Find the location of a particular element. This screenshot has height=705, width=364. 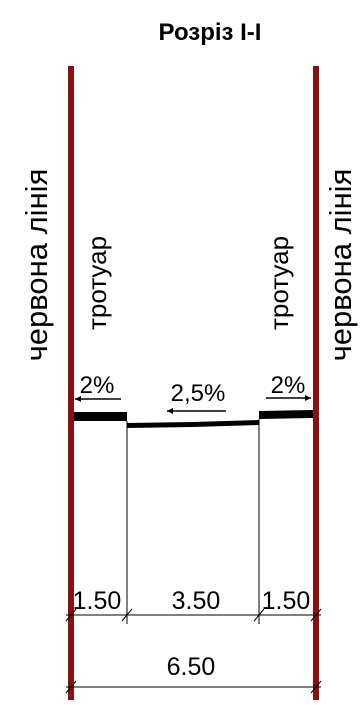

dimension-tick-total-right is located at coordinates (316, 687).